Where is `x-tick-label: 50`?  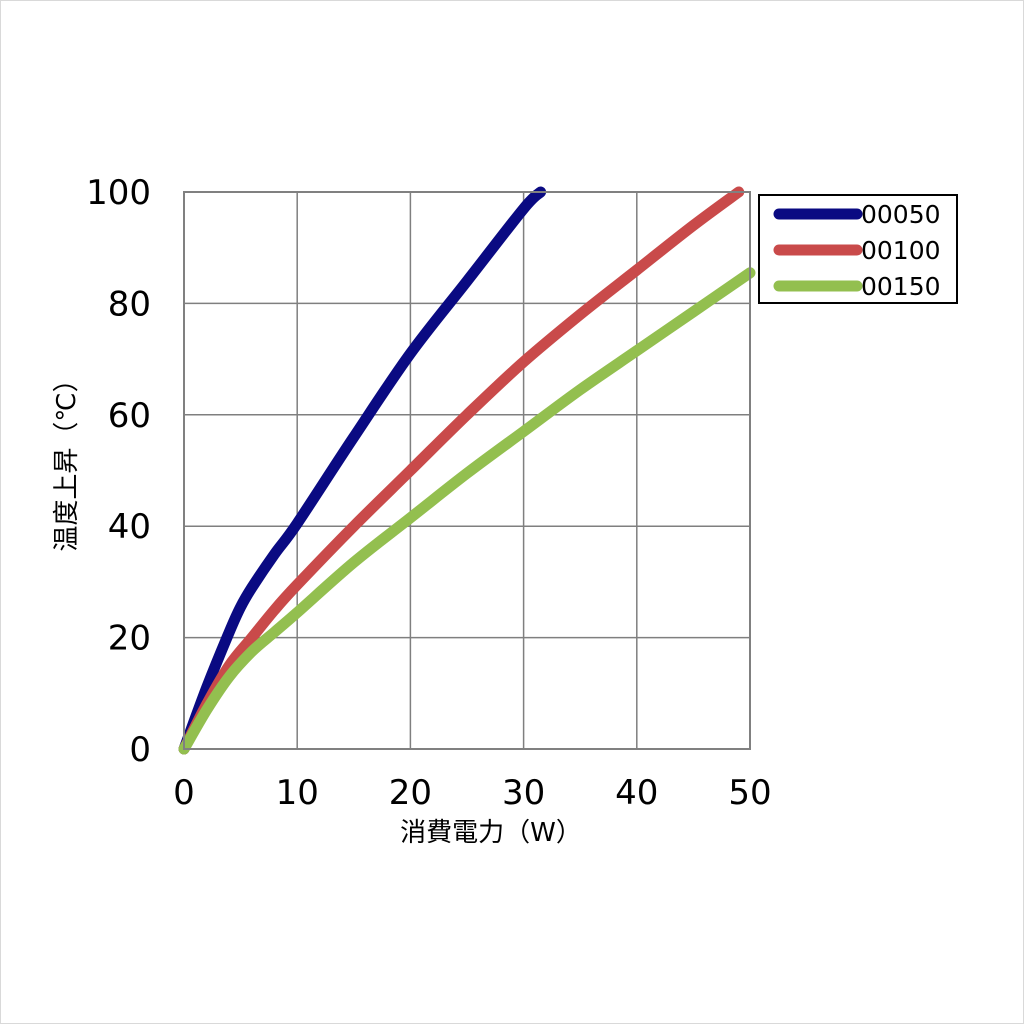
x-tick-label: 50 is located at coordinates (749, 793).